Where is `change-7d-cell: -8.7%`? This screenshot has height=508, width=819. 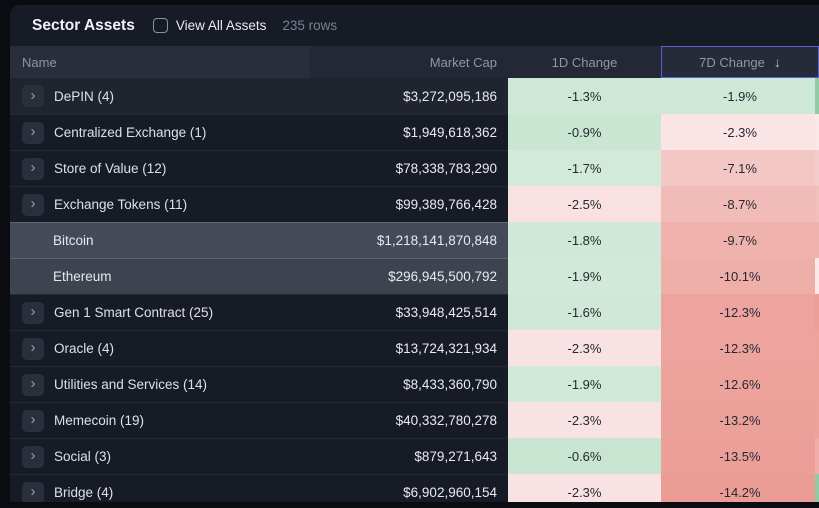
change-7d-cell: -8.7% is located at coordinates (740, 204).